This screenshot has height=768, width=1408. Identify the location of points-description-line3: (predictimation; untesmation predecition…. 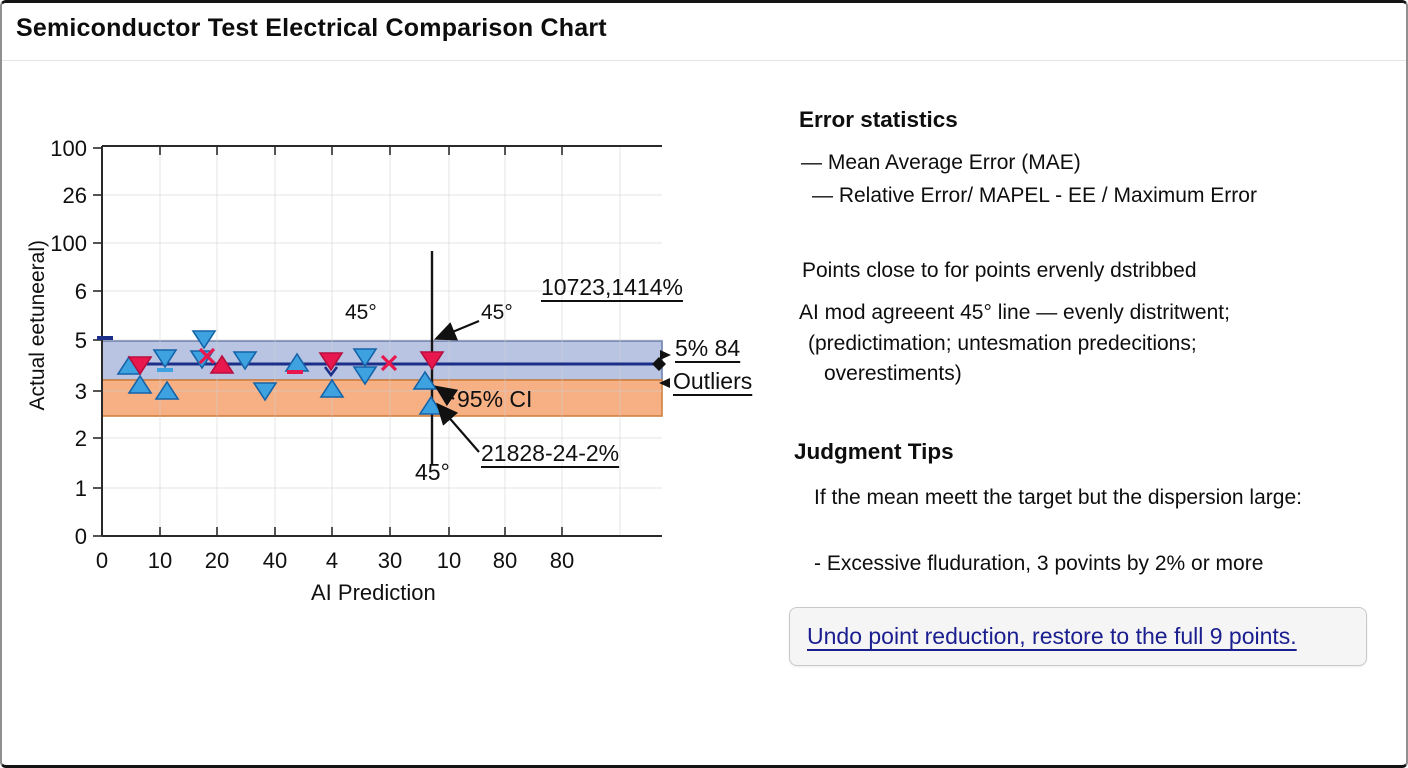
(1002, 343).